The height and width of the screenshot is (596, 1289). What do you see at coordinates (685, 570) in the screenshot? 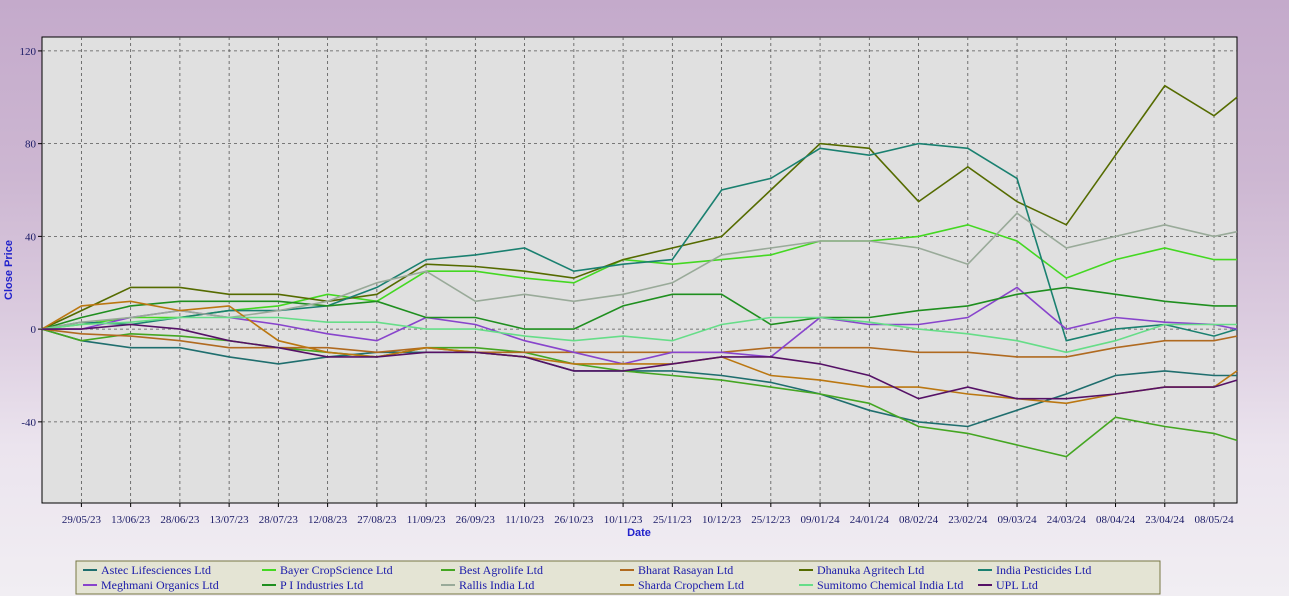
I see `legend-label: Bharat Rasayan Ltd` at bounding box center [685, 570].